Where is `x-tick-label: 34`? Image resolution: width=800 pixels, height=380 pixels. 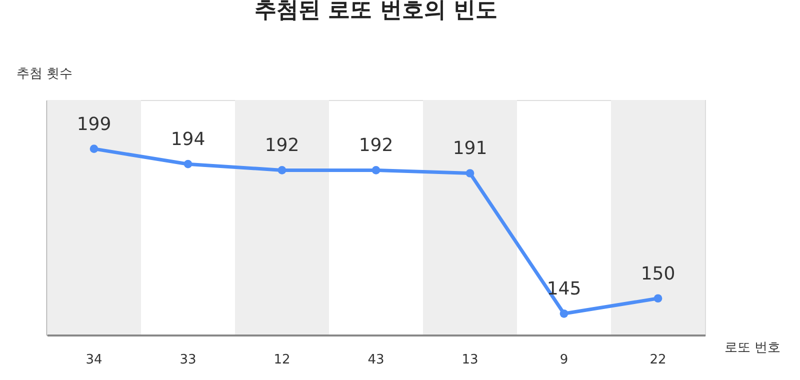 x-tick-label: 34 is located at coordinates (94, 360).